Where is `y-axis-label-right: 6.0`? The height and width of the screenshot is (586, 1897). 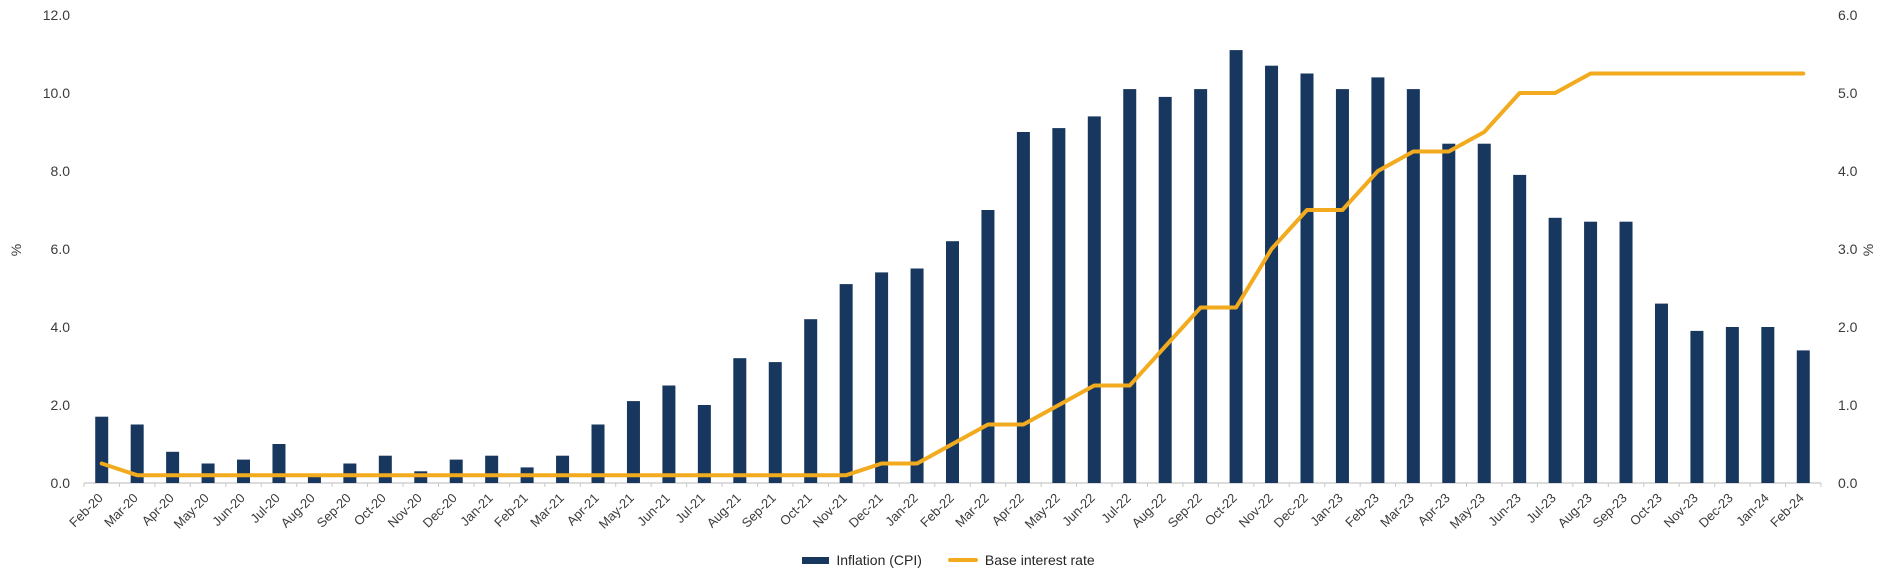 y-axis-label-right: 6.0 is located at coordinates (1848, 15).